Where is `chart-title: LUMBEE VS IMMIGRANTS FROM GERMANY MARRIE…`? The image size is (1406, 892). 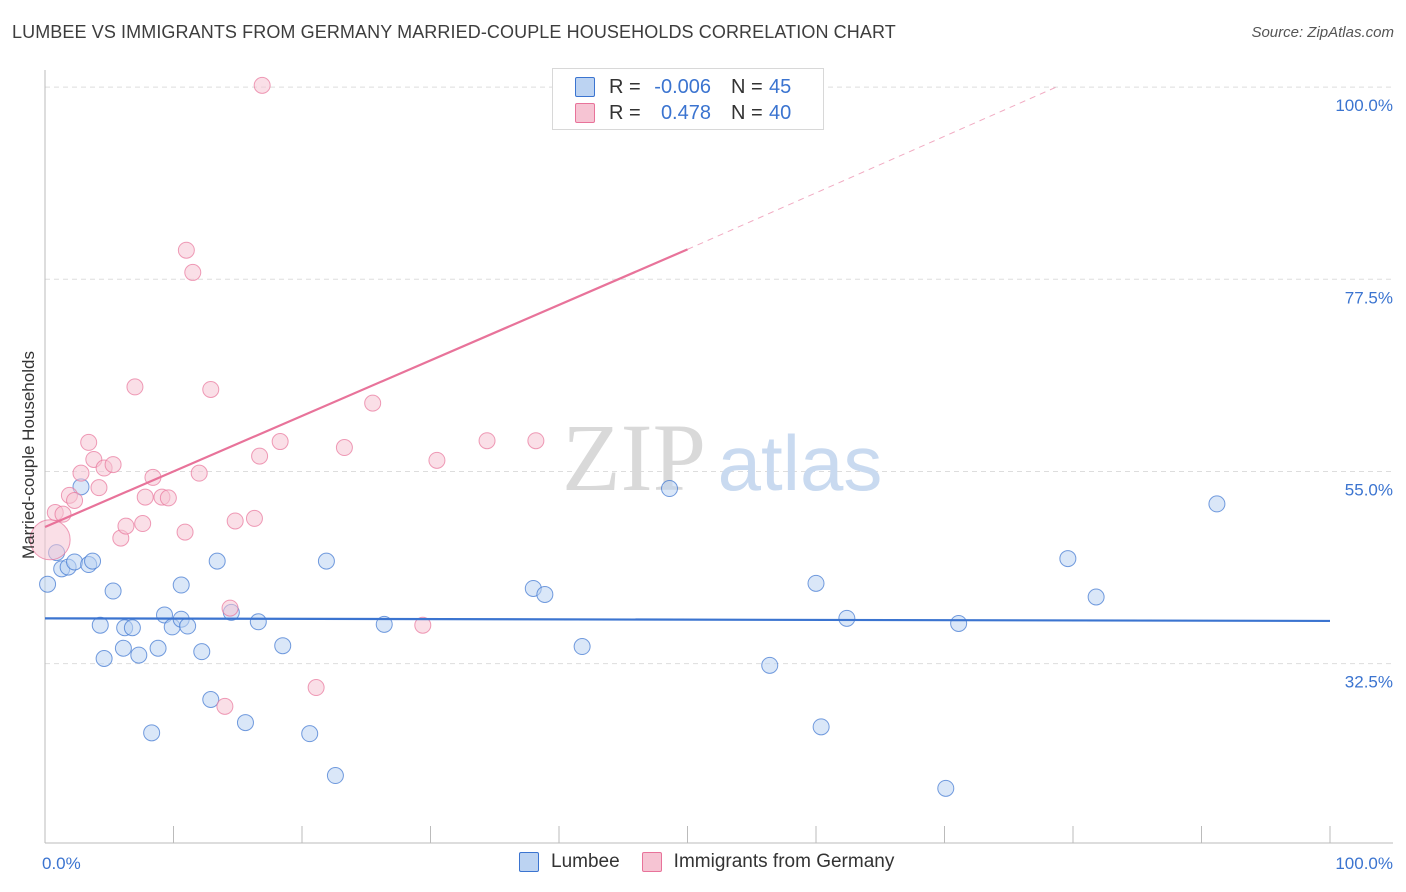
chart-title: LUMBEE VS IMMIGRANTS FROM GERMANY MARRIE… is located at coordinates (454, 32).